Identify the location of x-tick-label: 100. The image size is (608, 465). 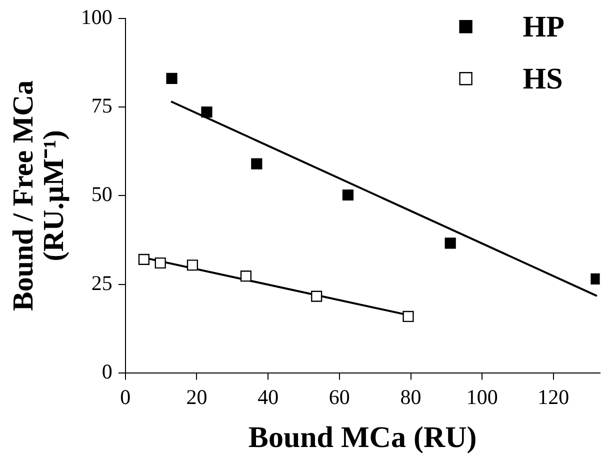
(482, 396).